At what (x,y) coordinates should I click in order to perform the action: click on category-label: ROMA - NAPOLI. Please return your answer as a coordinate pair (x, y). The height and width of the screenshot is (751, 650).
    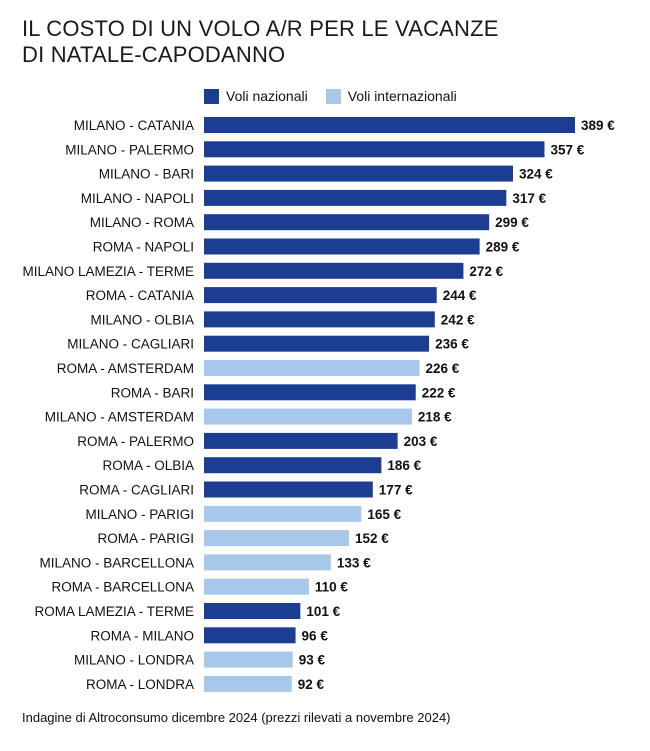
    Looking at the image, I should click on (143, 247).